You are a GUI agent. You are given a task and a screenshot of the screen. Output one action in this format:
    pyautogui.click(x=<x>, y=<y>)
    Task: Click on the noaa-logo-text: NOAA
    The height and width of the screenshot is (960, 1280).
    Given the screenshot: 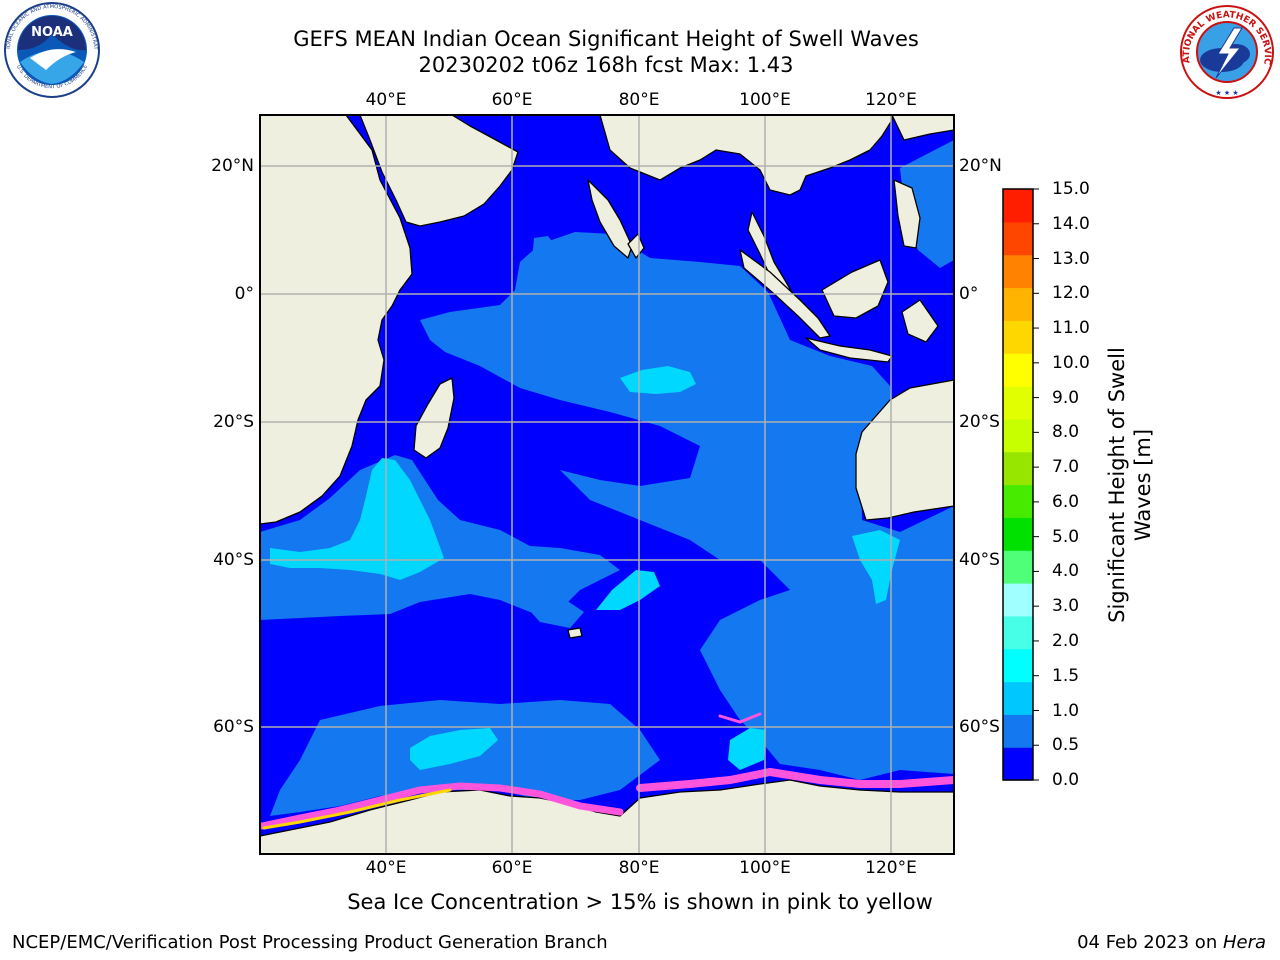 What is the action you would take?
    pyautogui.click(x=52, y=32)
    